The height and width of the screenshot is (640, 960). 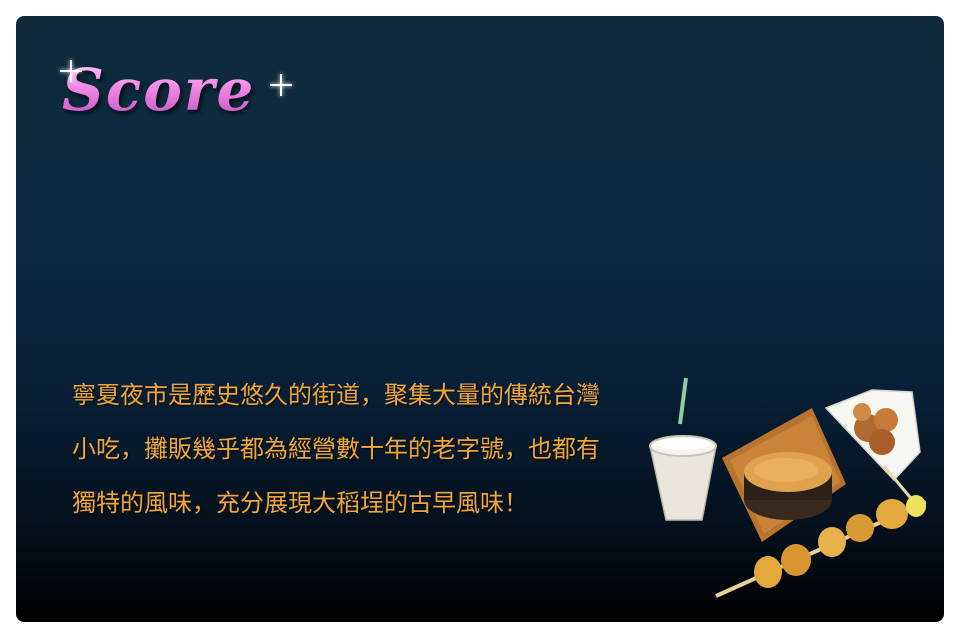 What do you see at coordinates (820, 546) in the screenshot?
I see `skewer-icon` at bounding box center [820, 546].